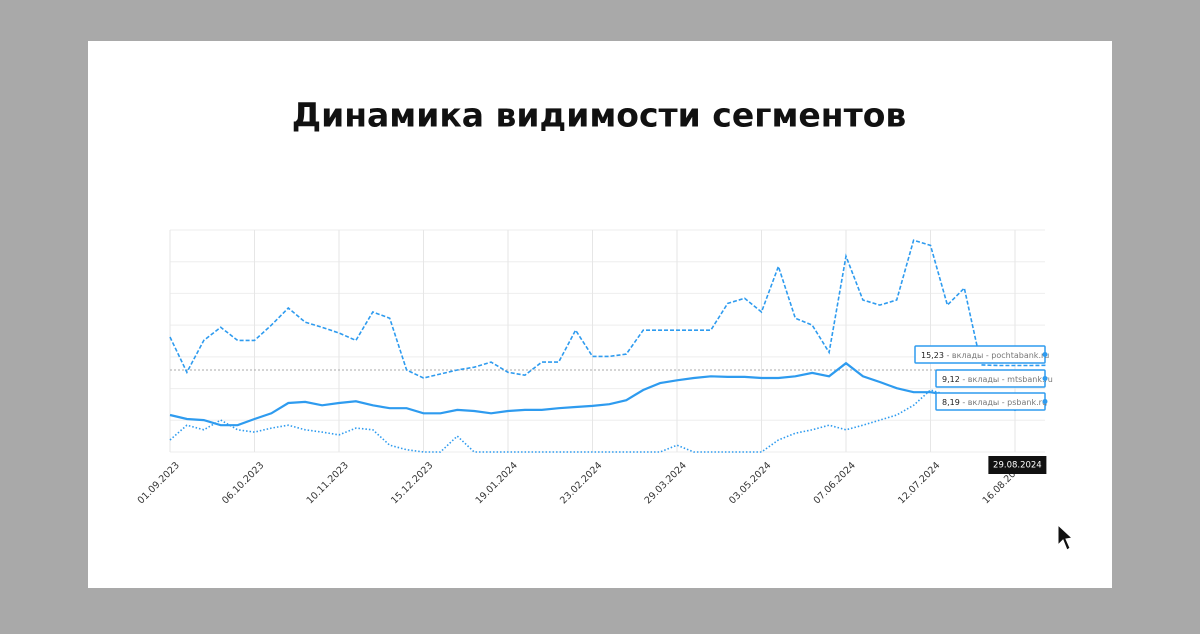  I want to click on cursor, so click(1065, 537).